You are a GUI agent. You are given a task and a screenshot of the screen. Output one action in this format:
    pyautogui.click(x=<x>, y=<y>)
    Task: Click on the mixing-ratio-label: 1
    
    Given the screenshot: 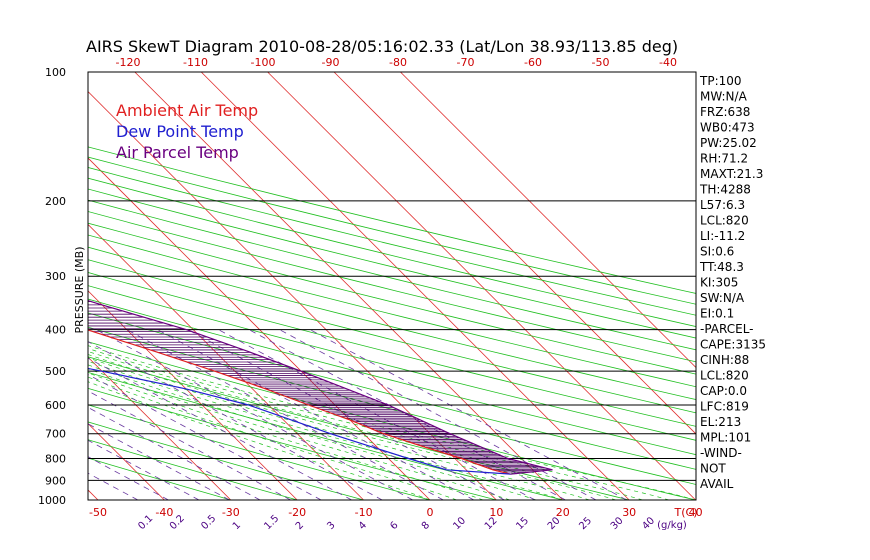 What is the action you would take?
    pyautogui.click(x=237, y=526)
    